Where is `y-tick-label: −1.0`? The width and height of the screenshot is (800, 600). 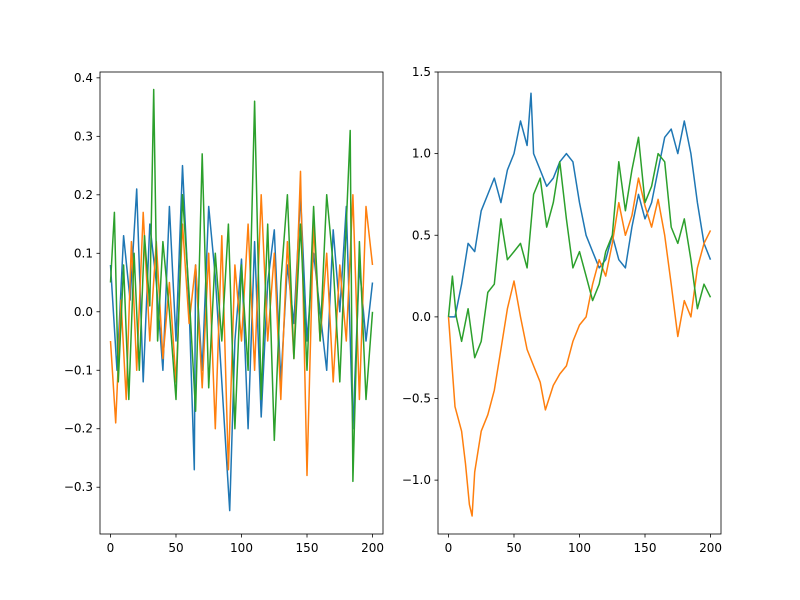 y-tick-label: −1.0 is located at coordinates (416, 480).